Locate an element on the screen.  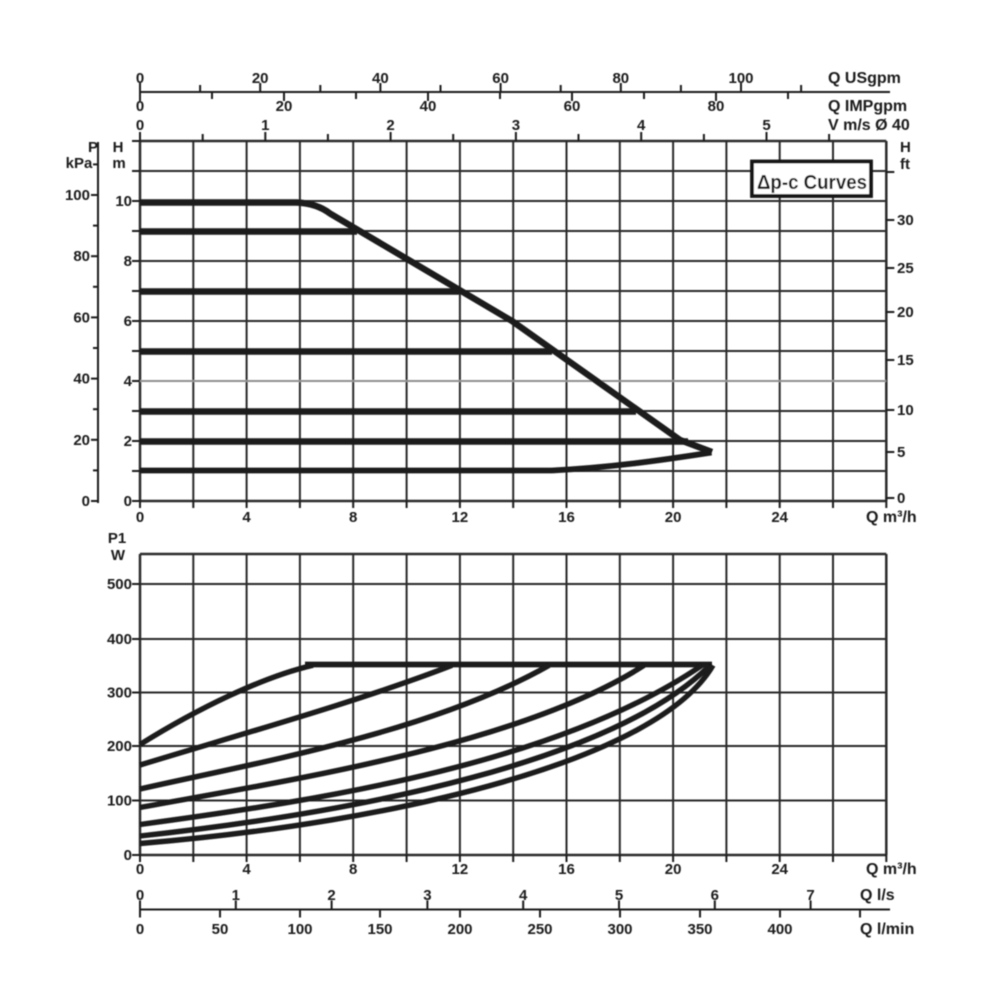
svg-text: V m/s Ø 40 is located at coordinates (869, 125).